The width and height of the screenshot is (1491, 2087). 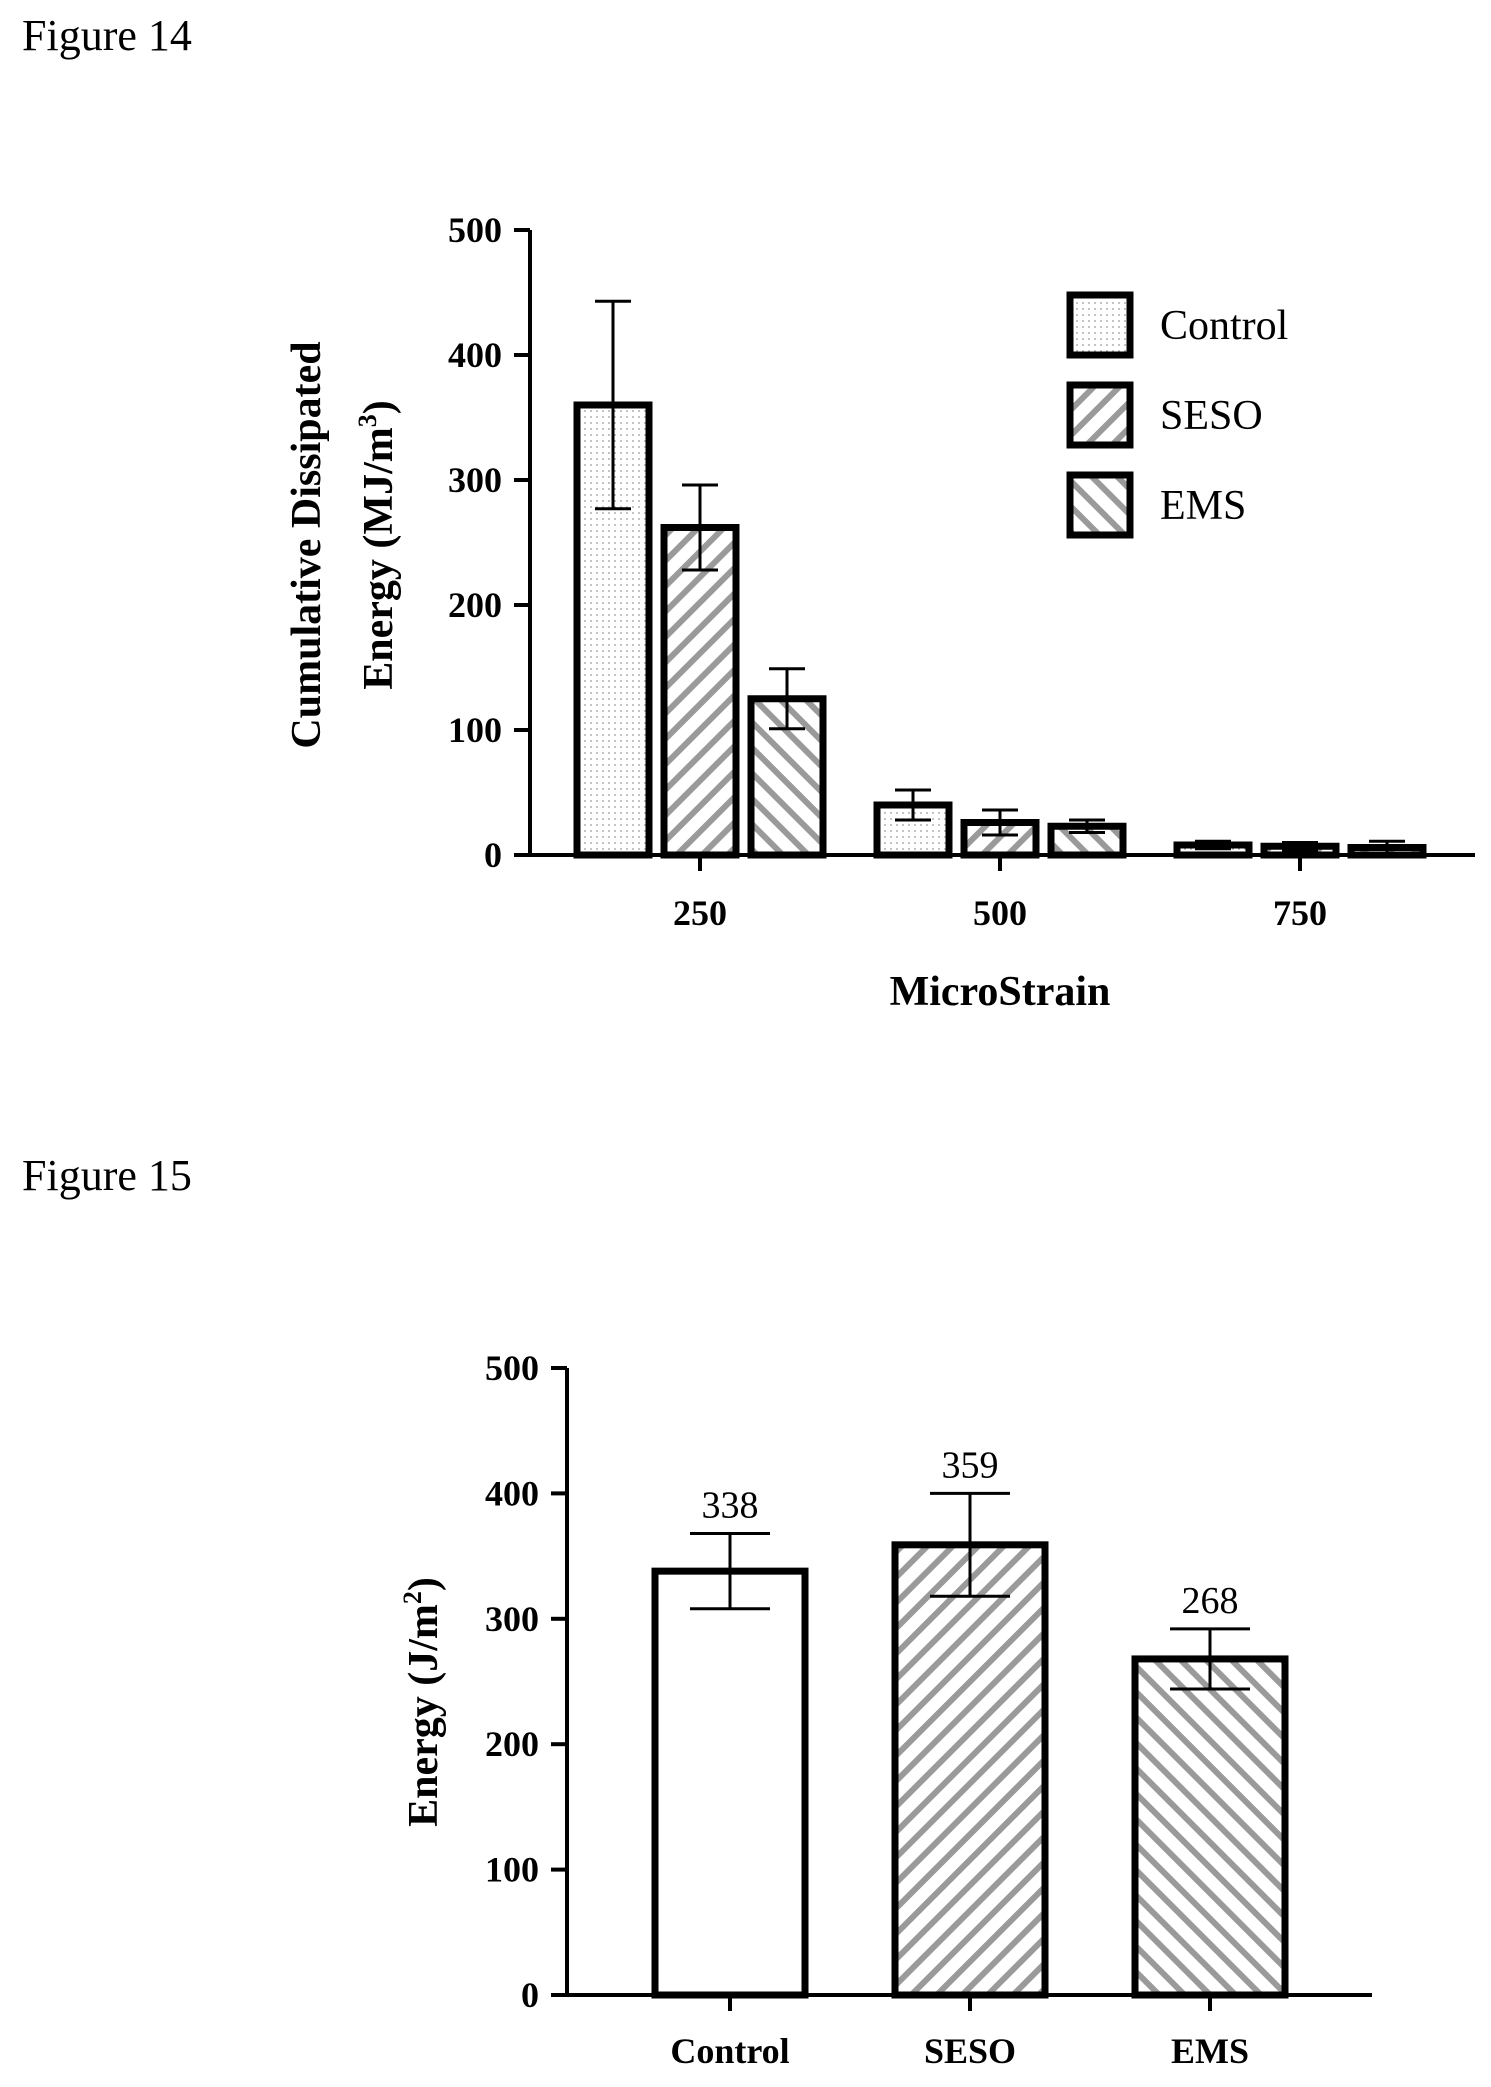 What do you see at coordinates (1224, 326) in the screenshot?
I see `chart1-legend-label: Control` at bounding box center [1224, 326].